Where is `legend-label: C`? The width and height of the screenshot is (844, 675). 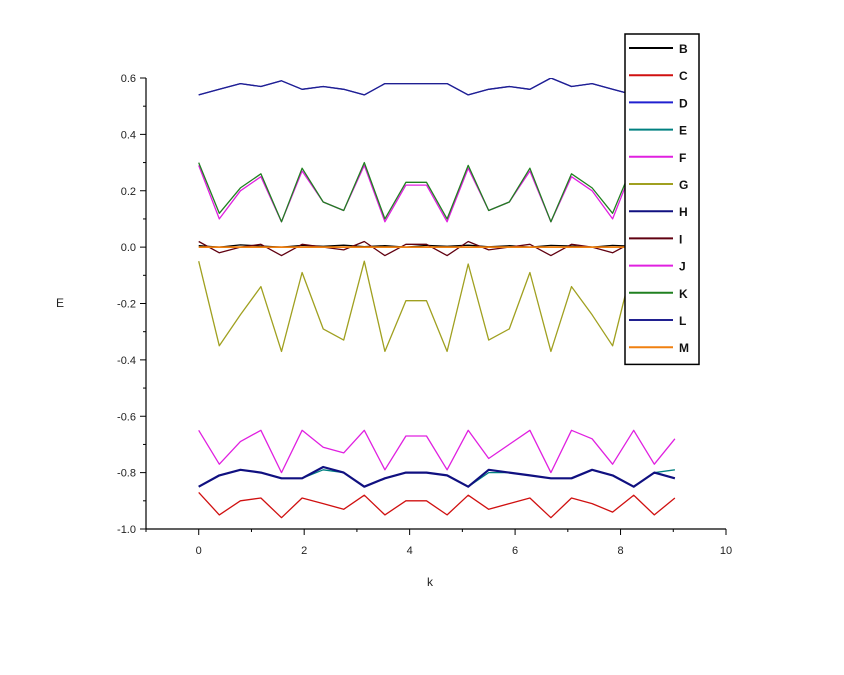 legend-label: C is located at coordinates (683, 76).